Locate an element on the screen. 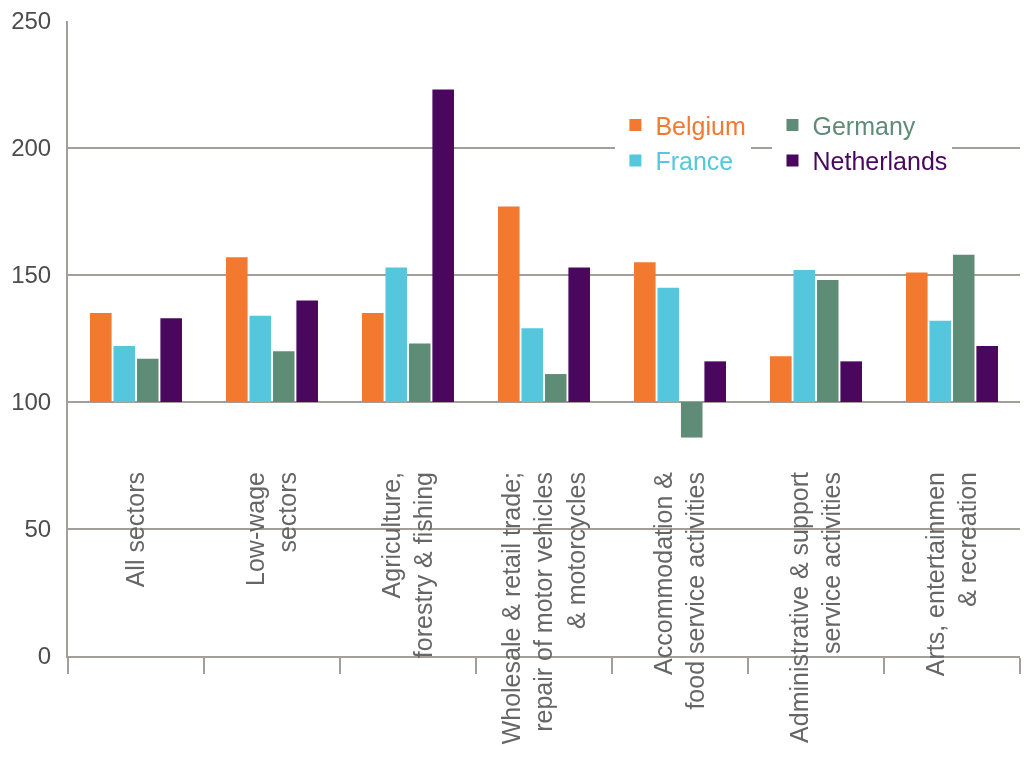 This screenshot has width=1024, height=769. y-tick-label: 200 is located at coordinates (31, 148).